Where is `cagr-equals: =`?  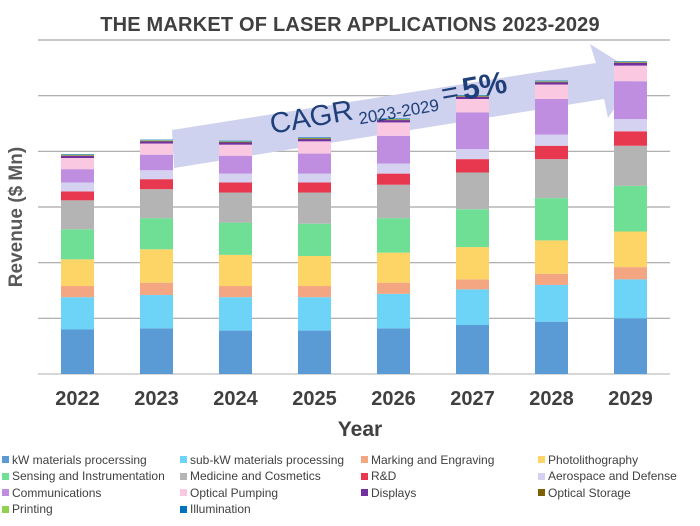
cagr-equals: = is located at coordinates (450, 93).